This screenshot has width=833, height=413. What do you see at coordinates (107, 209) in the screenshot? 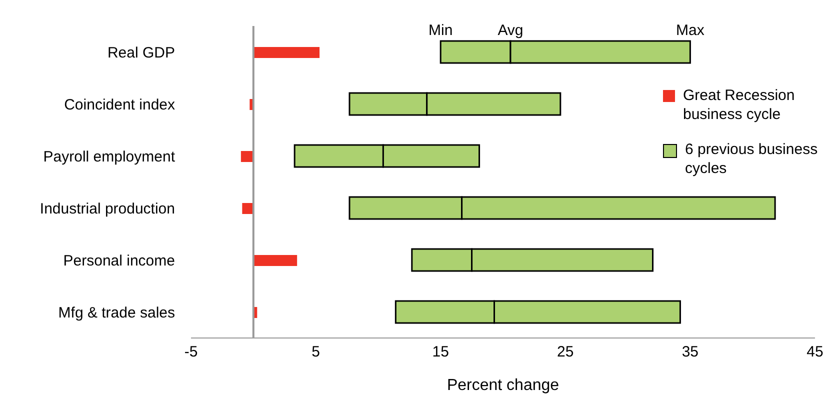
I see `y-tick-label: Industrial production` at bounding box center [107, 209].